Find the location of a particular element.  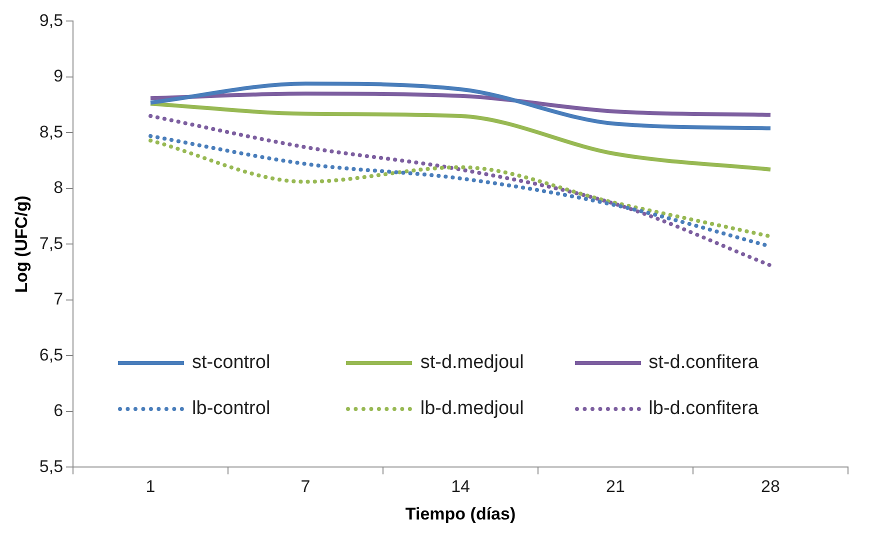

legend-label: lb-d.confitera is located at coordinates (703, 409).